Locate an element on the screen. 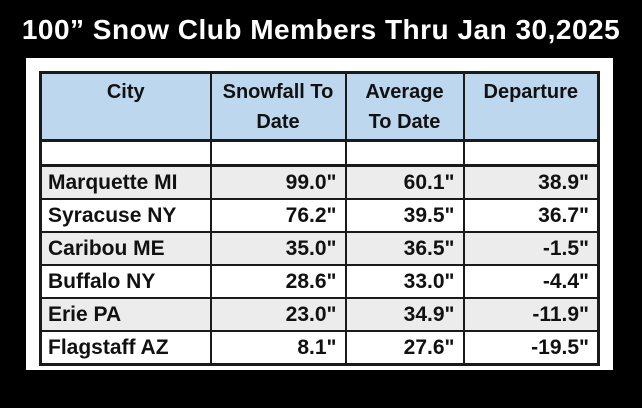  header-line: To Date is located at coordinates (404, 122).